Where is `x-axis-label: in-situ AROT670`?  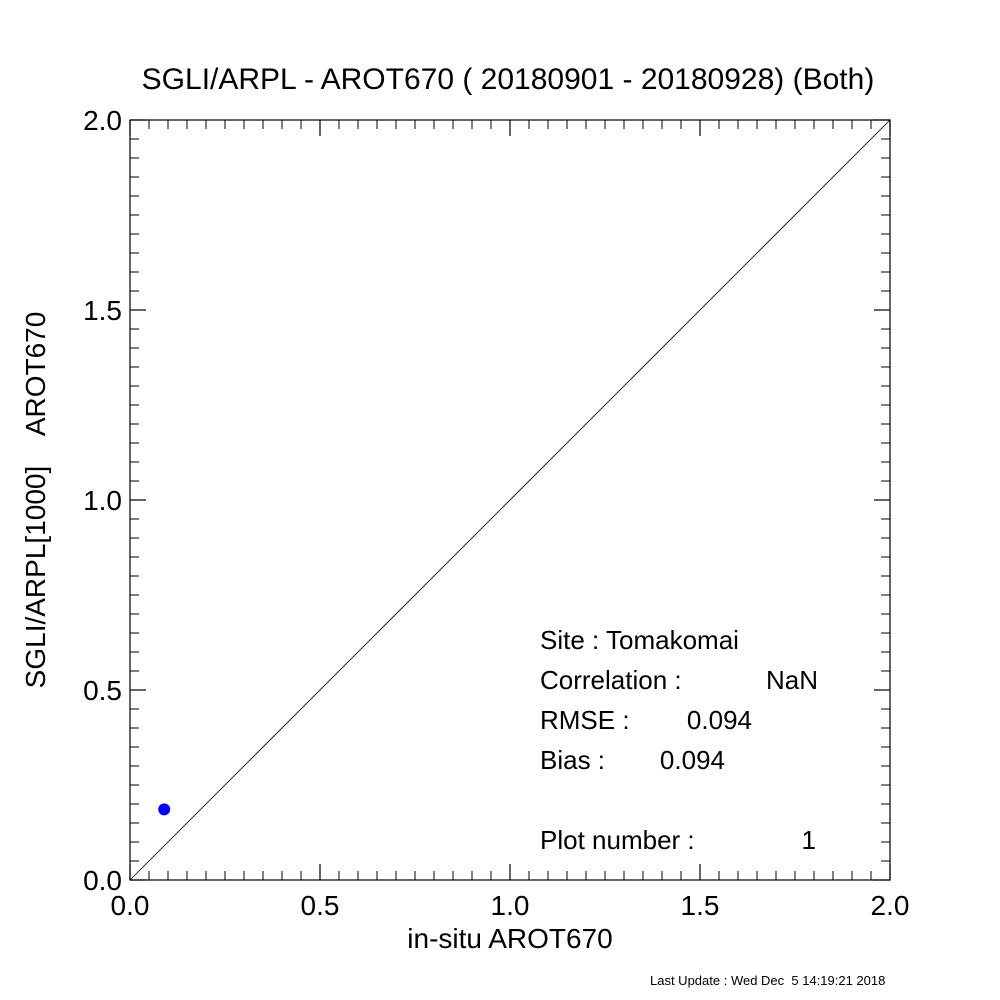
x-axis-label: in-situ AROT670 is located at coordinates (509, 938).